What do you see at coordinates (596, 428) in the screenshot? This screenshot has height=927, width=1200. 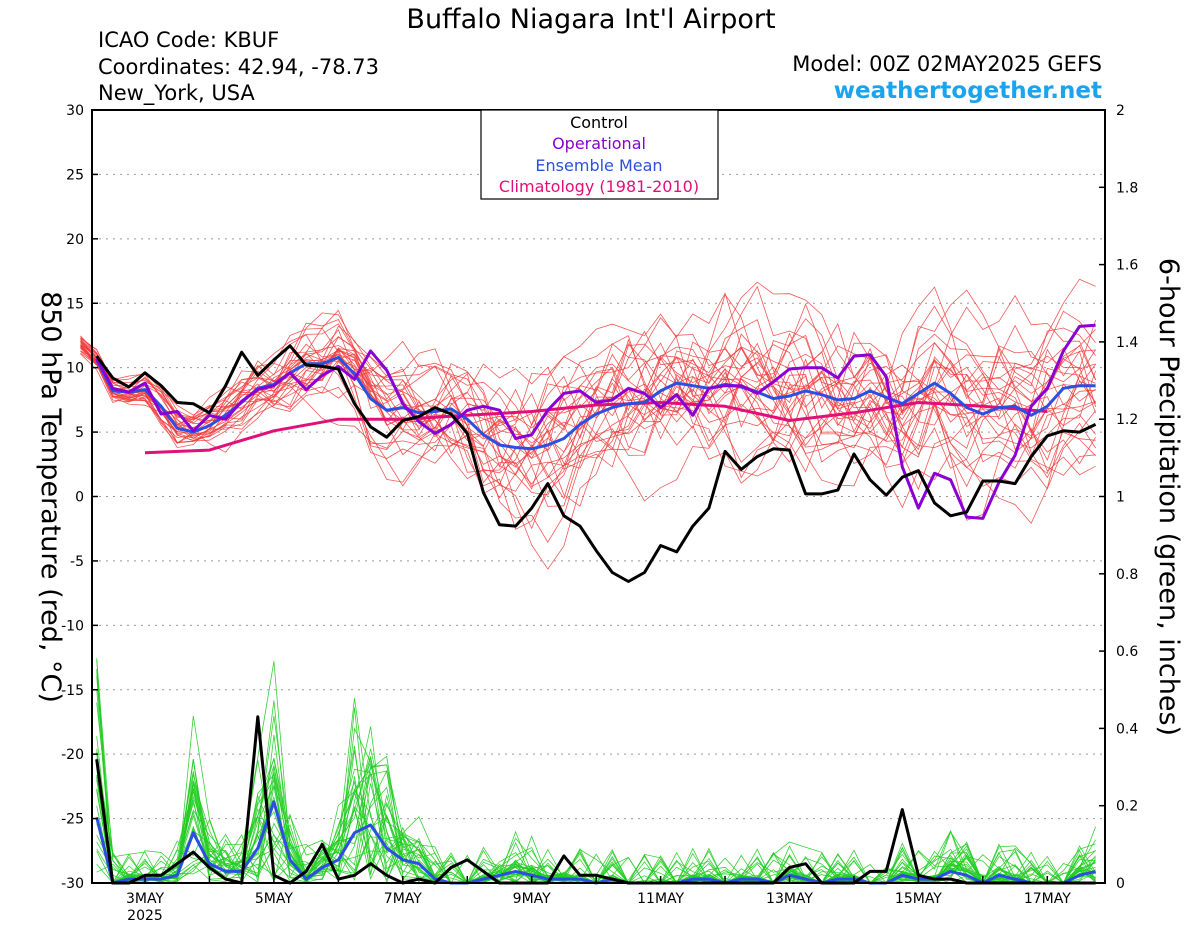 I see `climatology-temperature-line` at bounding box center [596, 428].